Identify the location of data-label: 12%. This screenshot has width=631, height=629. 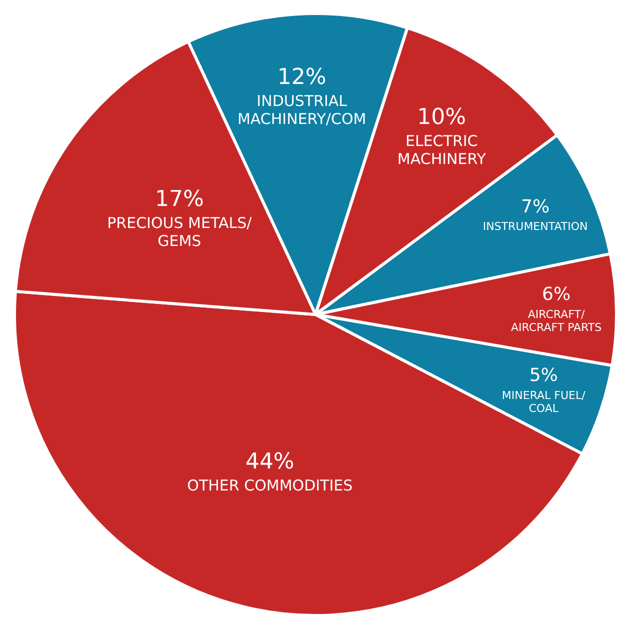
(301, 77).